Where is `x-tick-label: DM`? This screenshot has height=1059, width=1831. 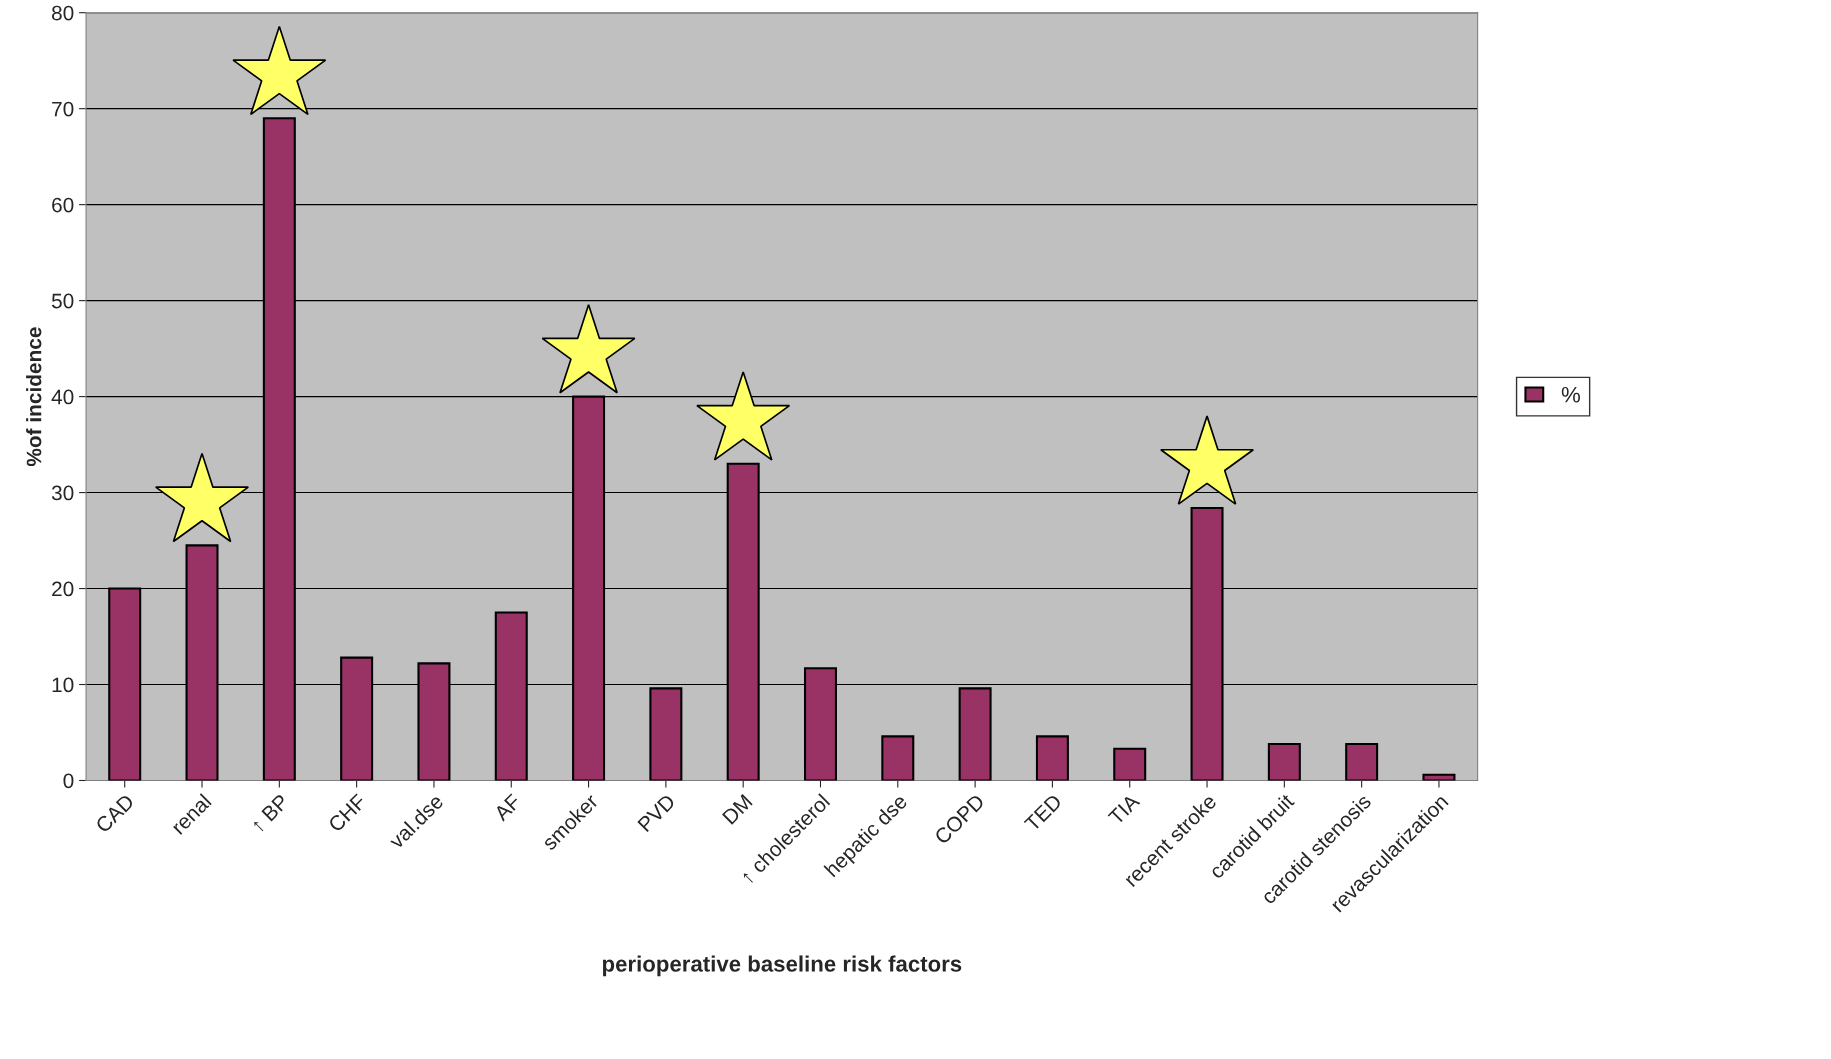 x-tick-label: DM is located at coordinates (737, 809).